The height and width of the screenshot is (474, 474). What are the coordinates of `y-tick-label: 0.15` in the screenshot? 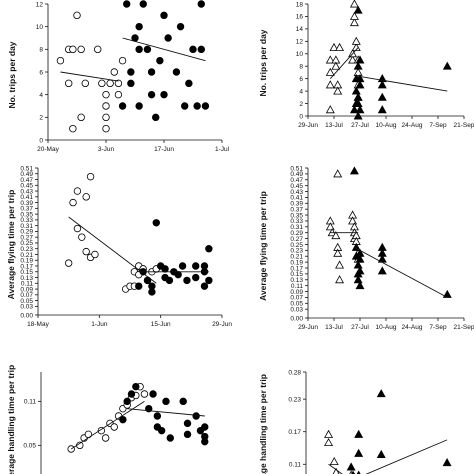 It's located at (26, 272).